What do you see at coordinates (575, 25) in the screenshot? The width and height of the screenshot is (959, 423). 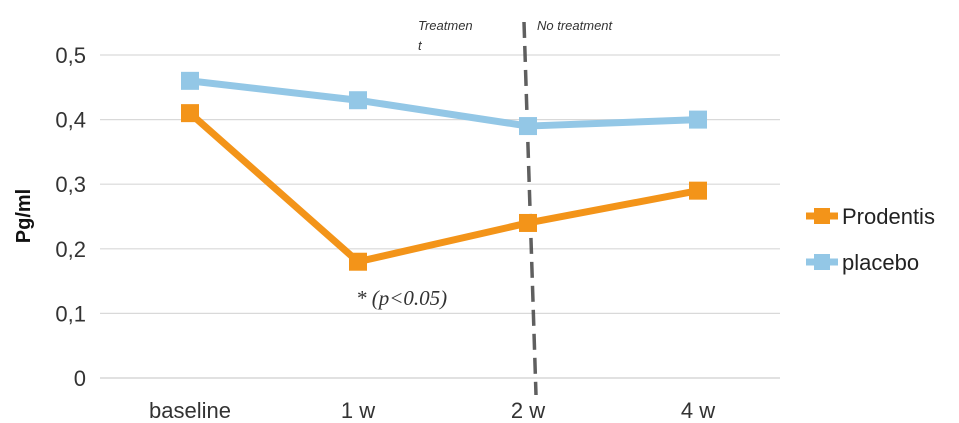 I see `no-treatment-label: No treatment` at bounding box center [575, 25].